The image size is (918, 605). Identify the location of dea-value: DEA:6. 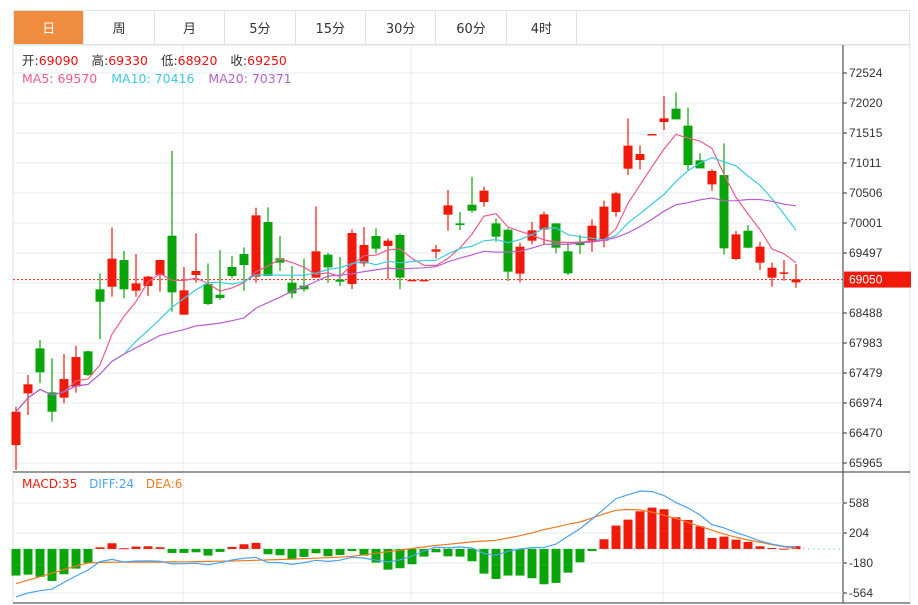
(164, 484).